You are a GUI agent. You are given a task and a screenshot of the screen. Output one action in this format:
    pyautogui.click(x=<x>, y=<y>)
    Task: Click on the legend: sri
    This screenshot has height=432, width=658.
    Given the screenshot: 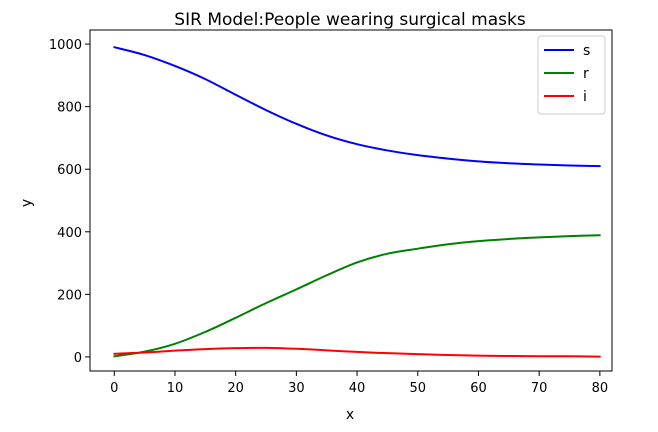 What is the action you would take?
    pyautogui.click(x=571, y=75)
    